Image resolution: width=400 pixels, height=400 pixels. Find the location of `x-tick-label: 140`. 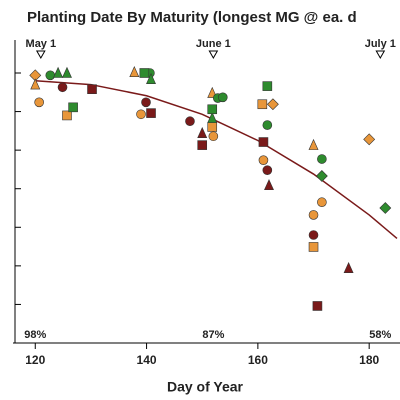

x-tick-label: 140 is located at coordinates (147, 360).